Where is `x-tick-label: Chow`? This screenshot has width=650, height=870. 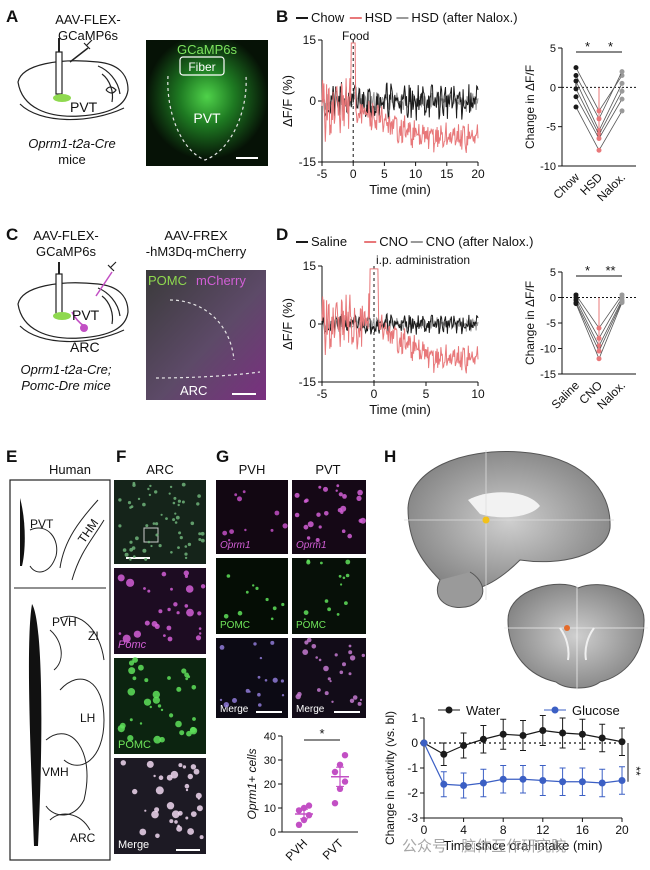 x-tick-label: Chow is located at coordinates (567, 186).